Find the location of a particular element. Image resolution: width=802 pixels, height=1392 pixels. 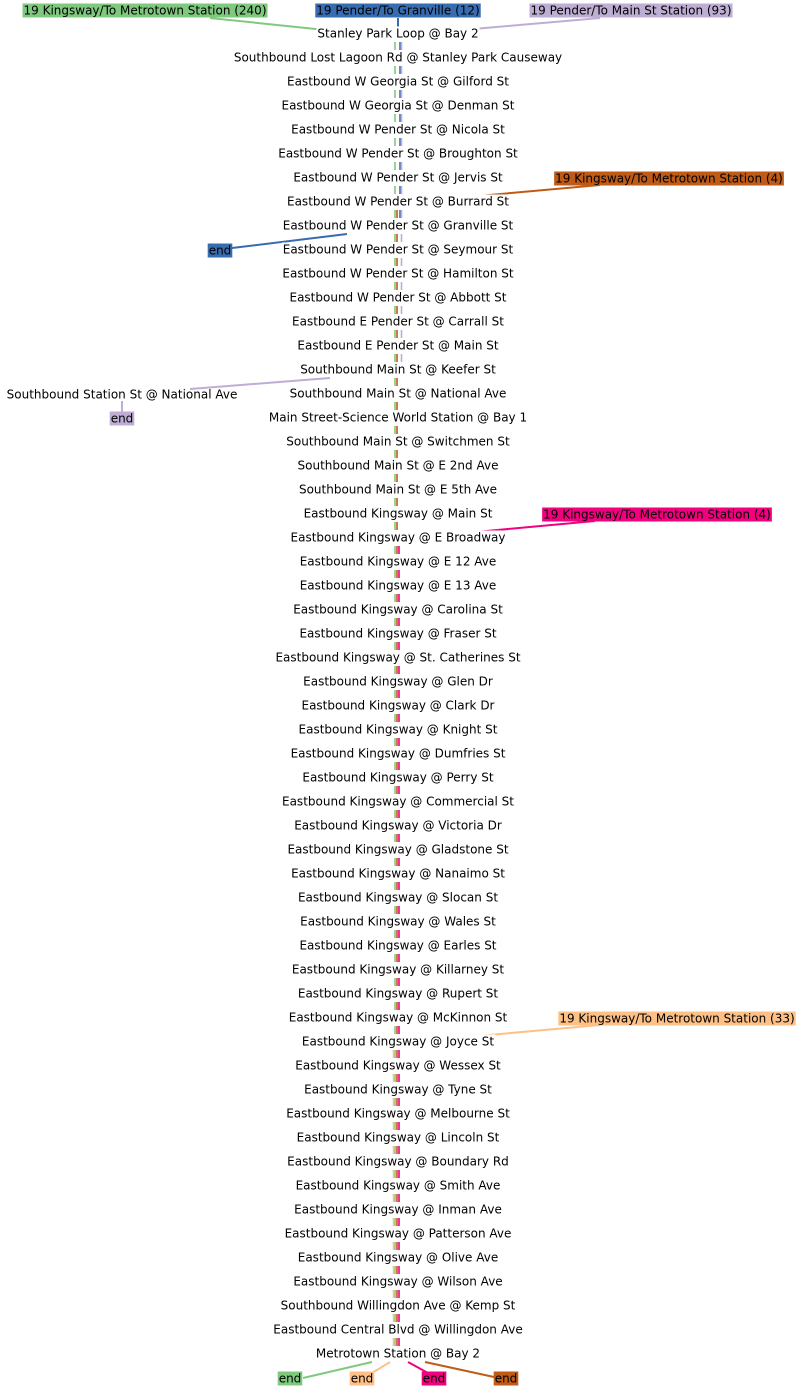

stop-label: Southbound Main St @ E 2nd Ave is located at coordinates (398, 466).